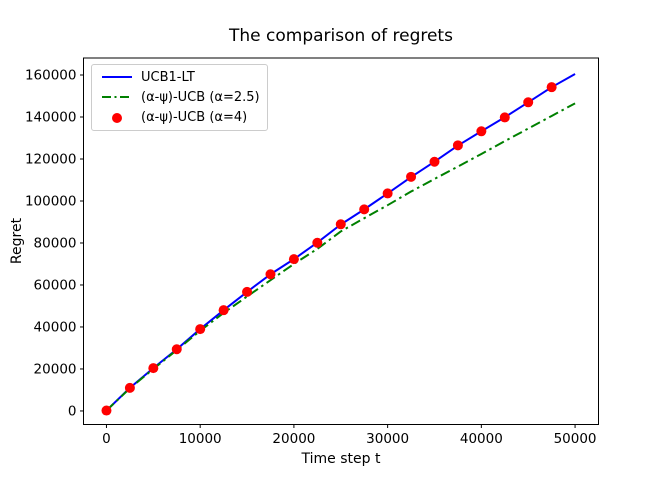 The width and height of the screenshot is (665, 480). I want to click on x-tick-label: 10000, so click(200, 439).